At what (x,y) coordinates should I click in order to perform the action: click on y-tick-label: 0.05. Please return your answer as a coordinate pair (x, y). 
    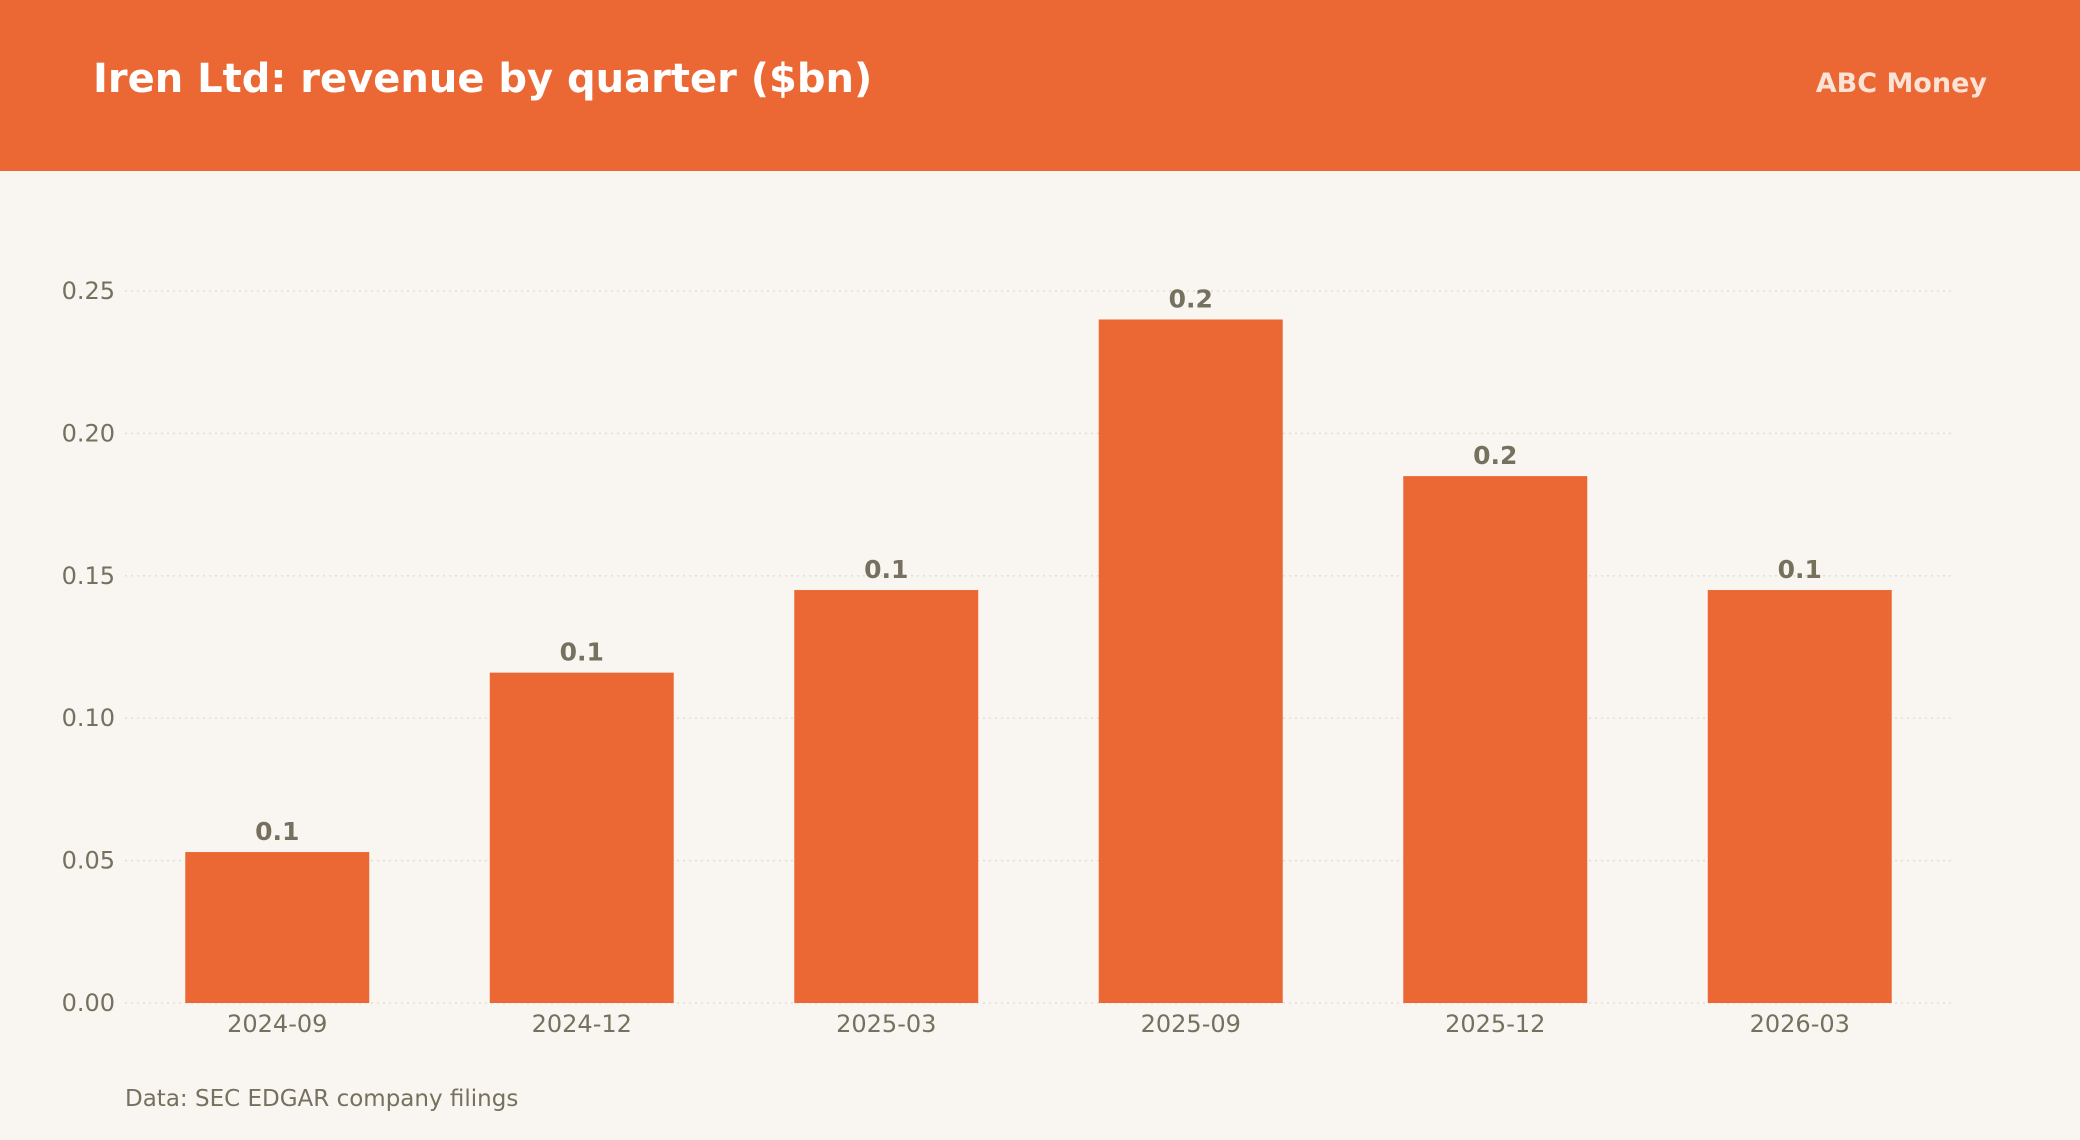
    Looking at the image, I should click on (88, 861).